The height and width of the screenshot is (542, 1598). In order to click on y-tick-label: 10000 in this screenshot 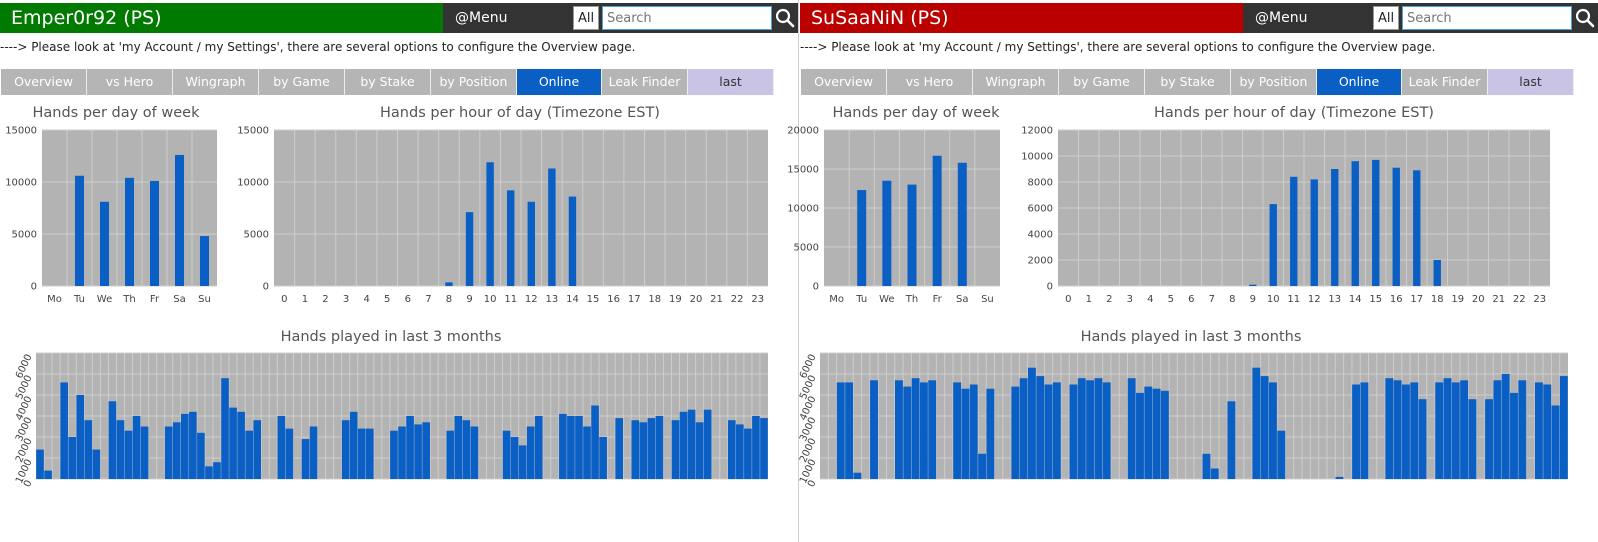, I will do `click(1037, 157)`.